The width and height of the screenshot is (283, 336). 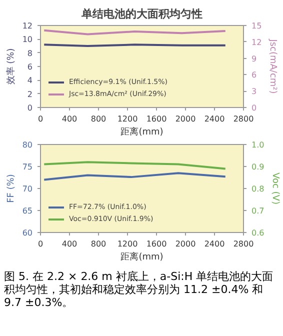 What do you see at coordinates (254, 59) in the screenshot?
I see `y2-tick-label: 9` at bounding box center [254, 59].